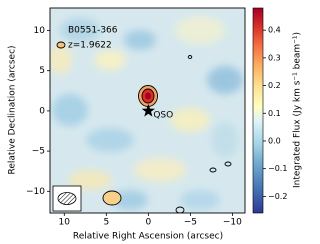 The height and width of the screenshot is (244, 320). What do you see at coordinates (148, 96) in the screenshot?
I see `emission` at bounding box center [148, 96].